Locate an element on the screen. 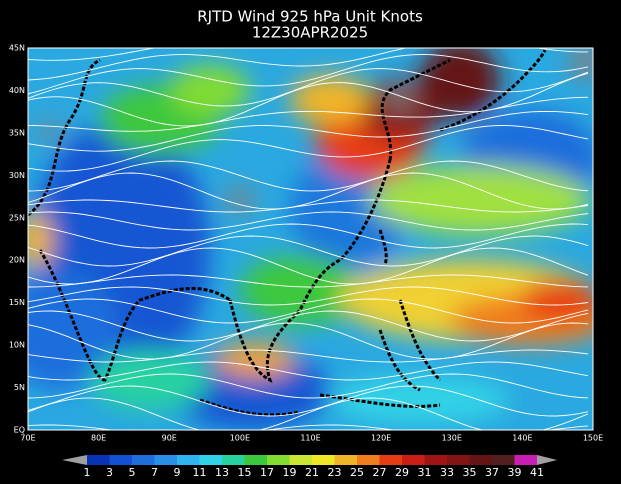  lon-label: 80E is located at coordinates (98, 438).